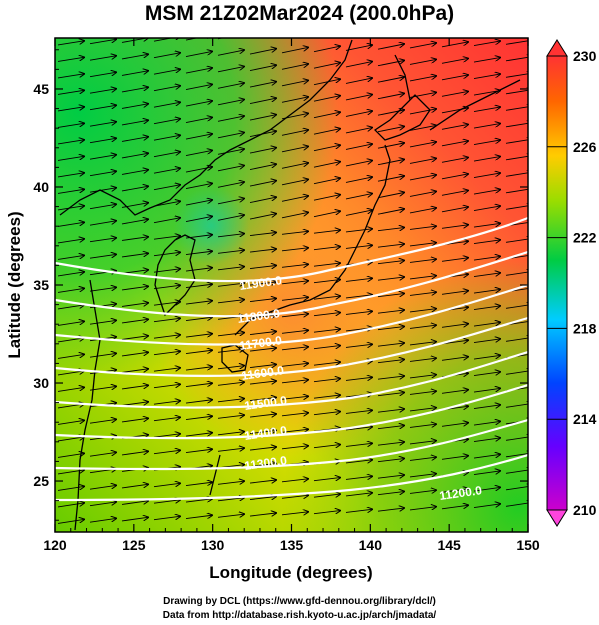 This screenshot has width=599, height=625. Describe the element at coordinates (290, 572) in the screenshot. I see `x-axis-label: Longitude (degrees)` at that location.